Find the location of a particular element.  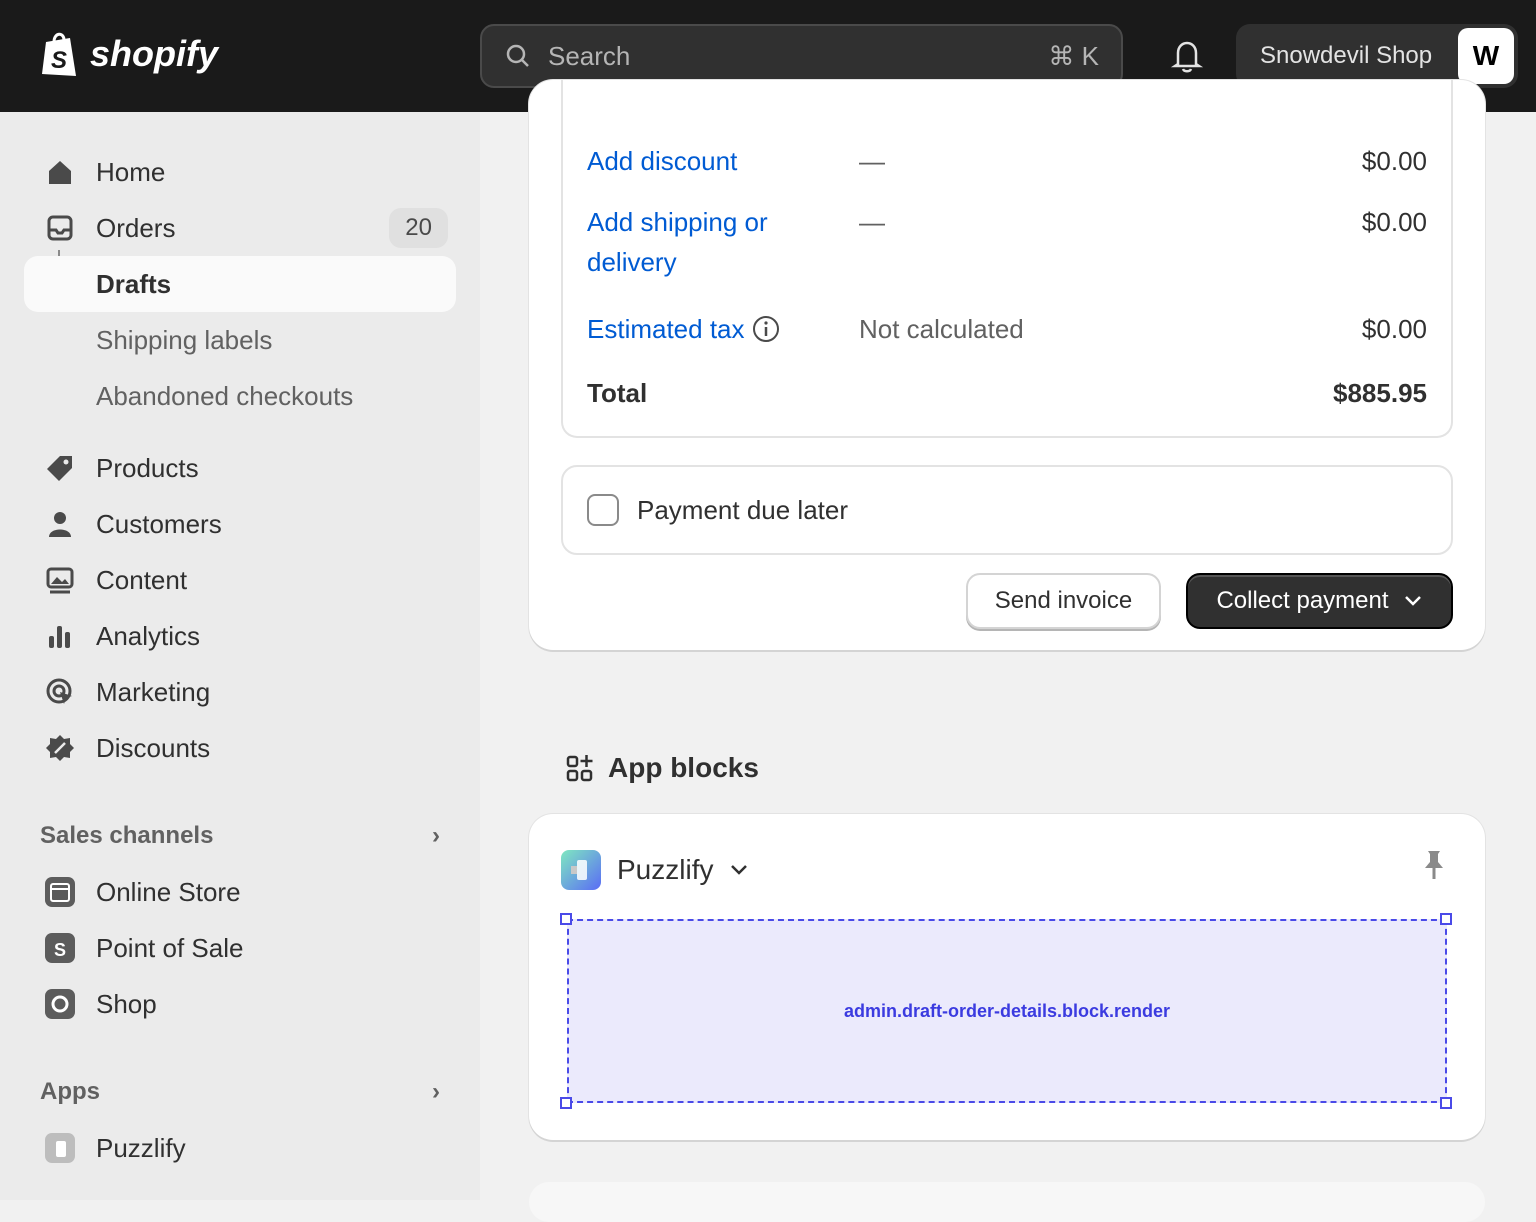

content-icon is located at coordinates (60, 580).